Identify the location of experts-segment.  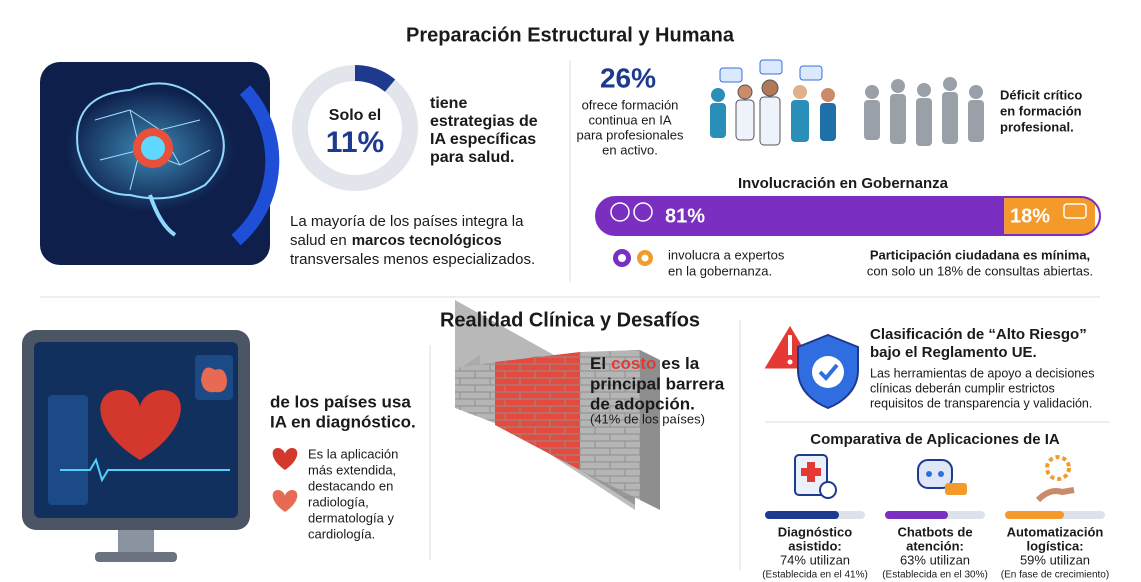
(800, 216).